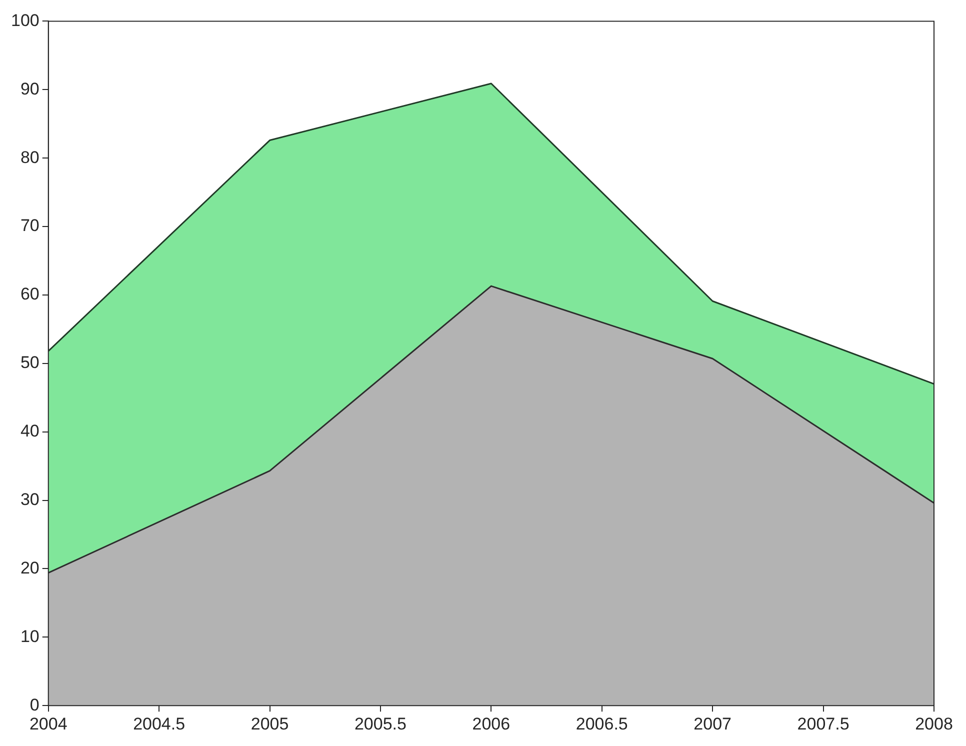 The height and width of the screenshot is (746, 966). I want to click on y-tick-label: 10, so click(30, 636).